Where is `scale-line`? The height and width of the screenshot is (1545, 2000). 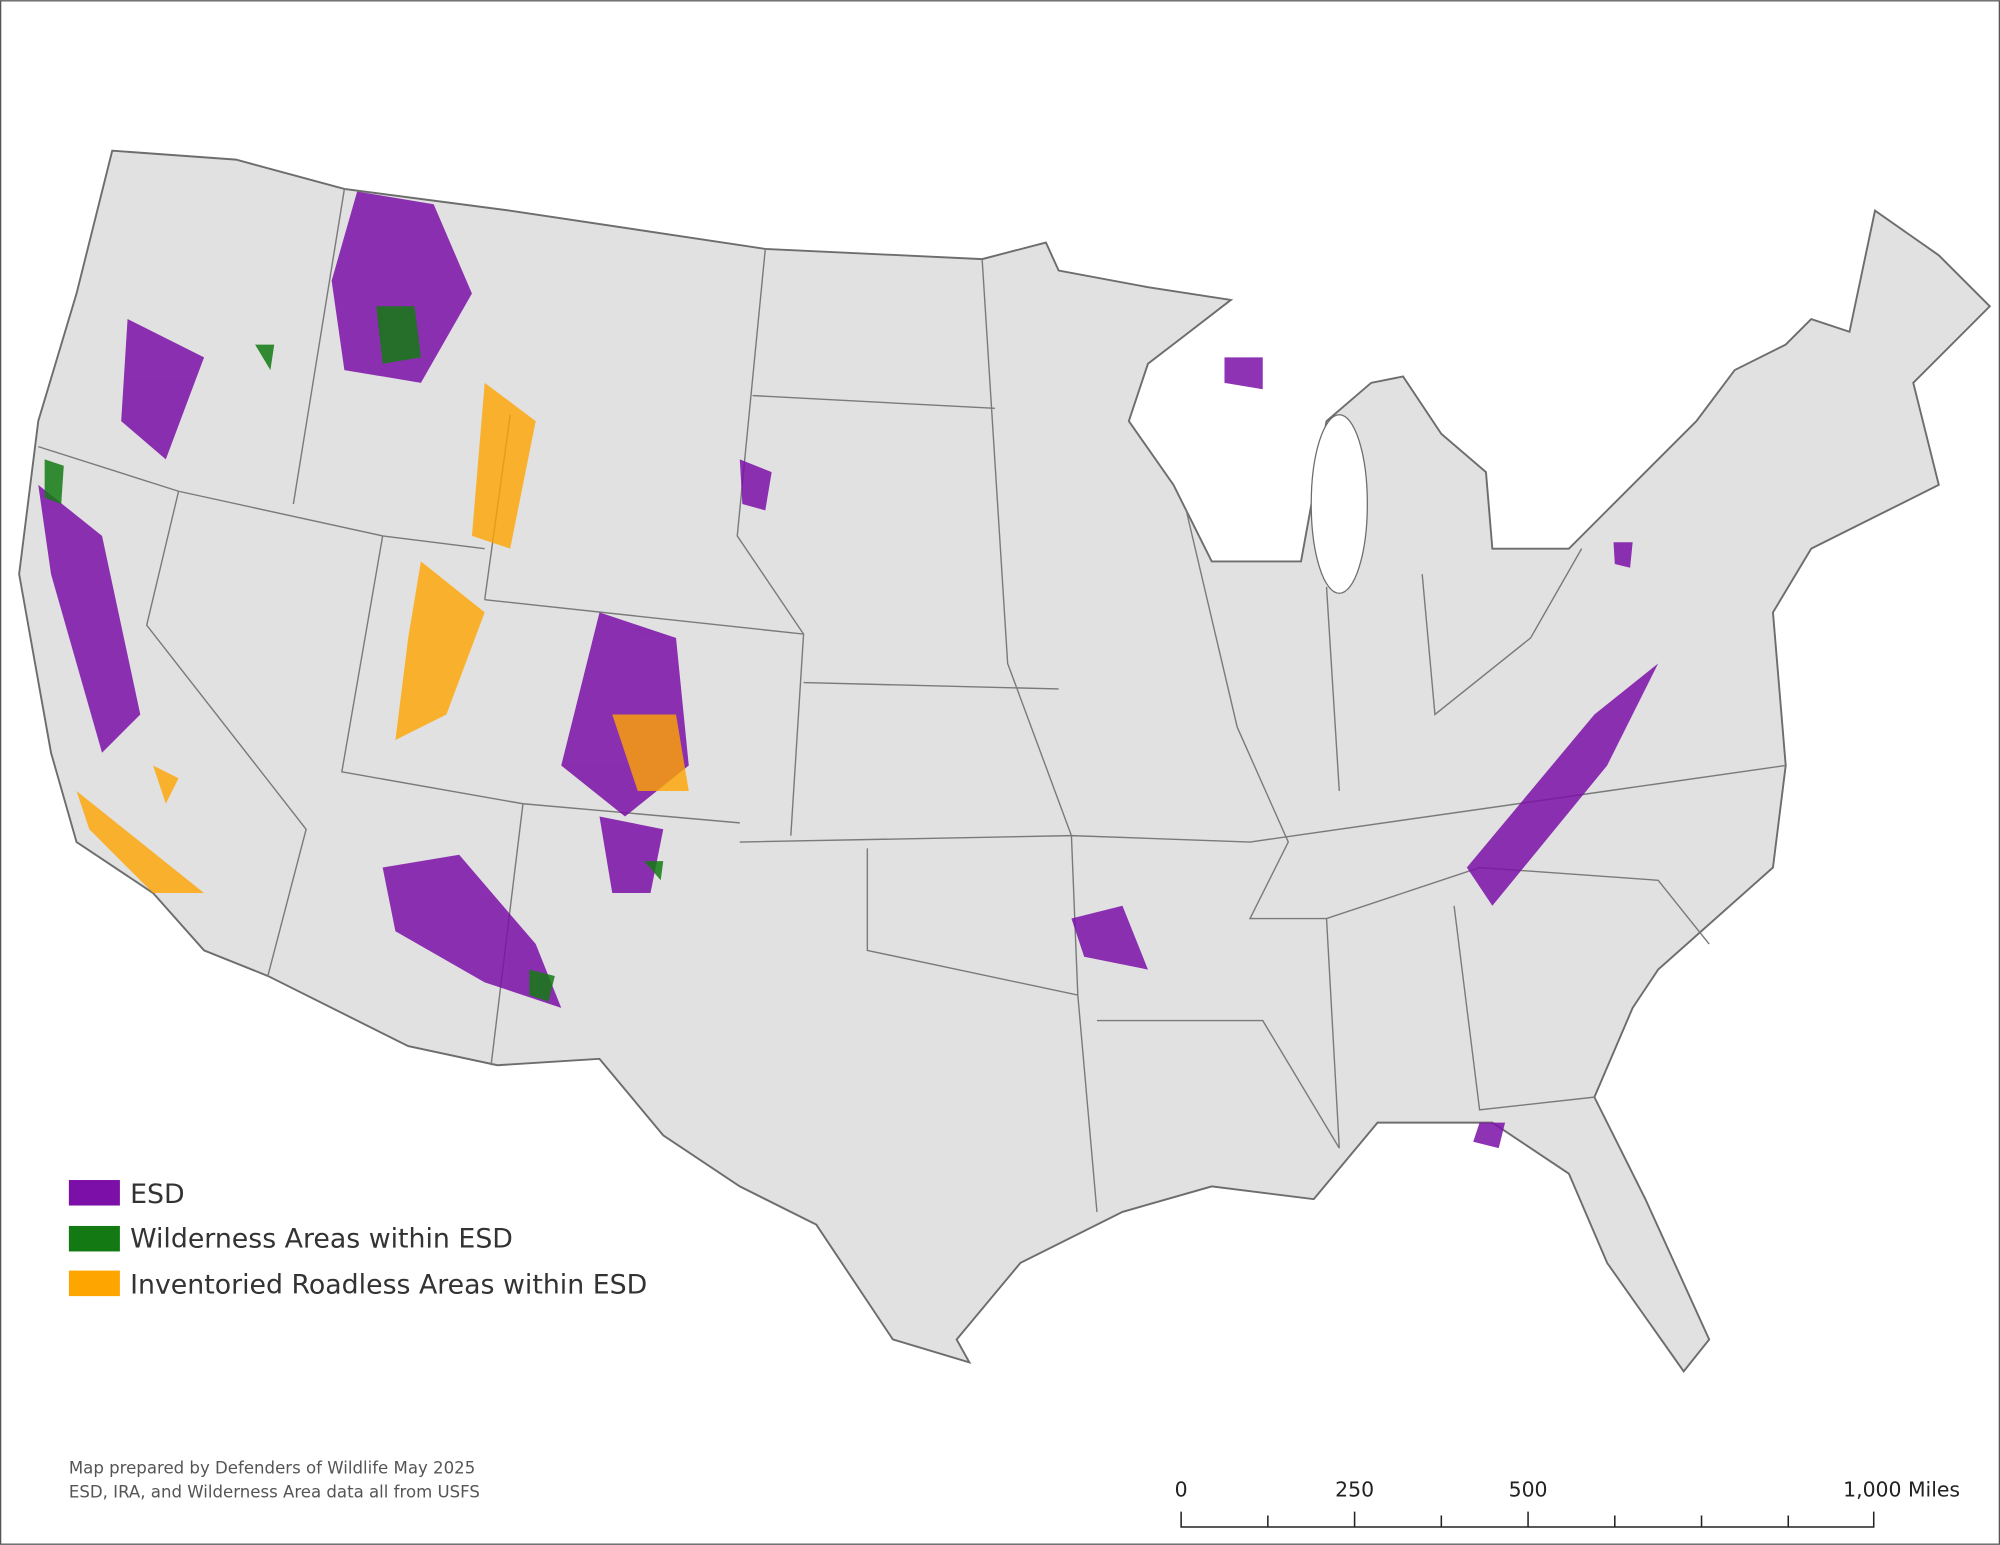 scale-line is located at coordinates (1527, 1519).